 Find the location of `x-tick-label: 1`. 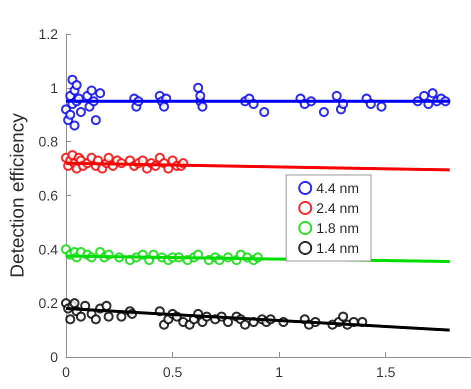

x-tick-label: 1 is located at coordinates (279, 372).